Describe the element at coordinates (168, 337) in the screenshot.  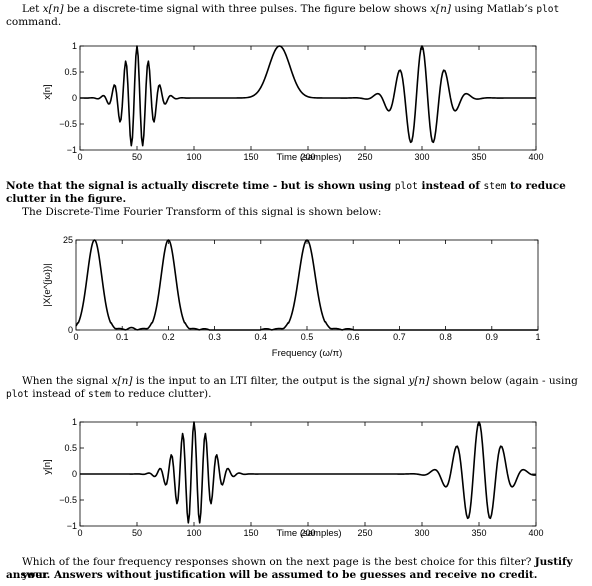
I see `x-tick-label: 0.2` at that location.